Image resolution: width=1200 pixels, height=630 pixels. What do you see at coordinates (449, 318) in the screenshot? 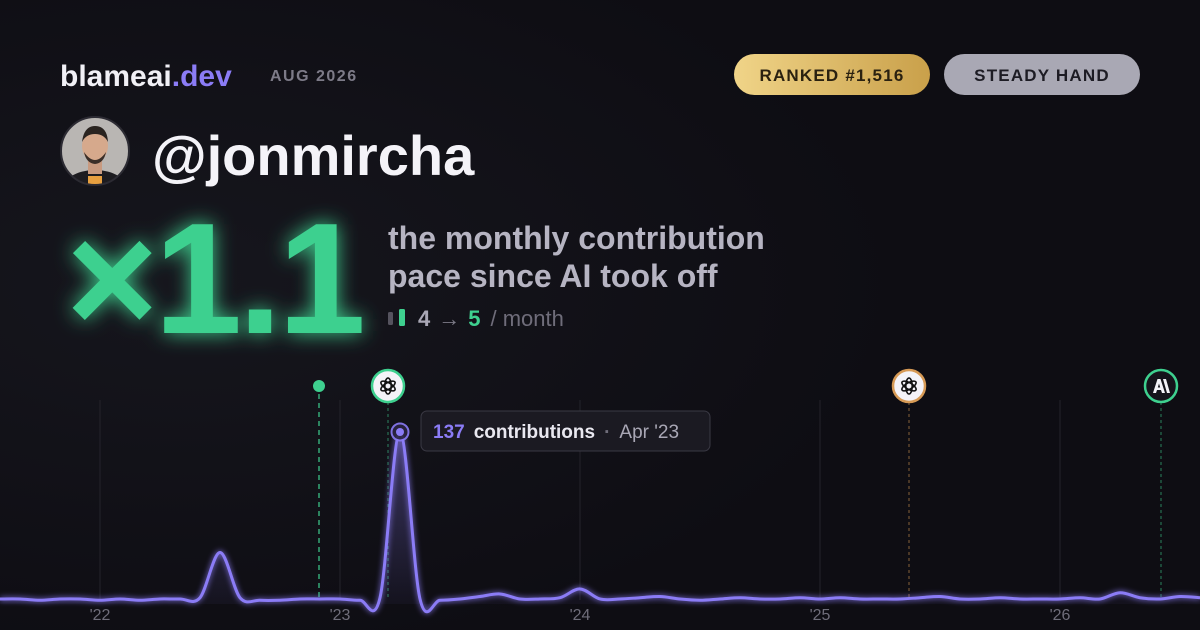
I see `pace-arrow: →` at bounding box center [449, 318].